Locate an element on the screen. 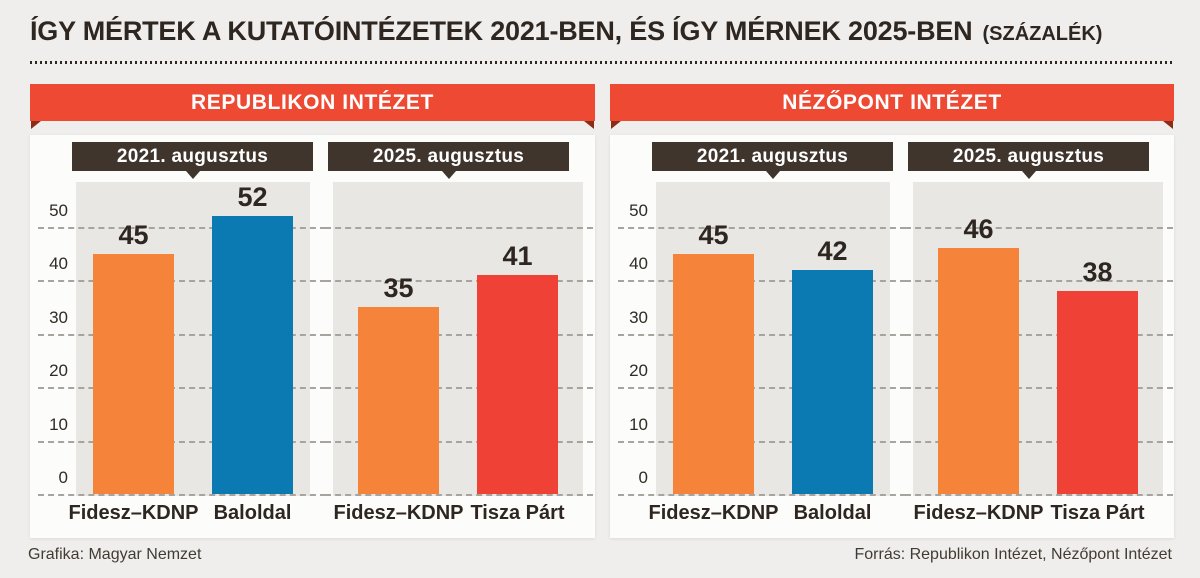 The width and height of the screenshot is (1200, 578). institute-ribbon: REPUBLIKON INTÉZET is located at coordinates (312, 106).